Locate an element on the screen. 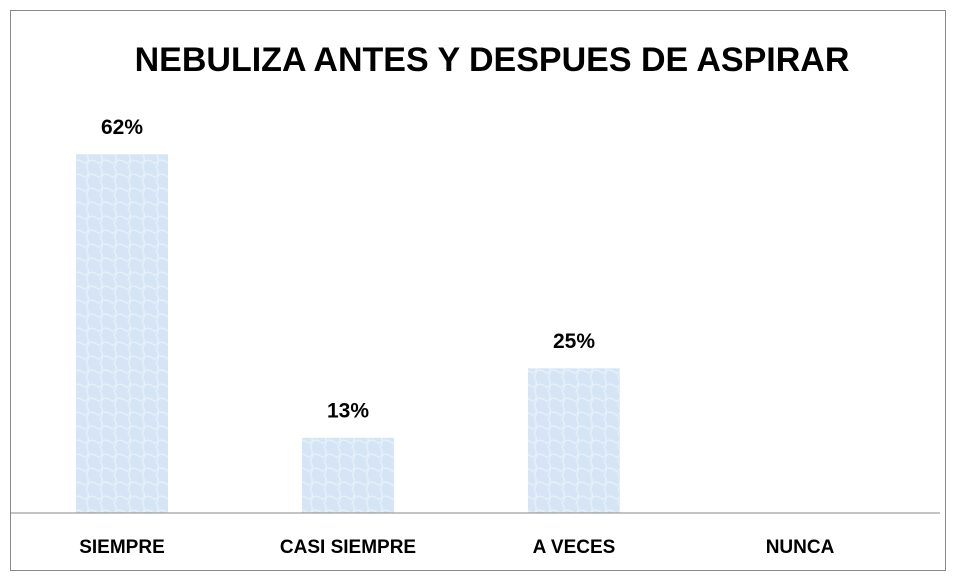 This screenshot has height=581, width=956. x-tick-label: CASI SIEMPRE is located at coordinates (348, 547).